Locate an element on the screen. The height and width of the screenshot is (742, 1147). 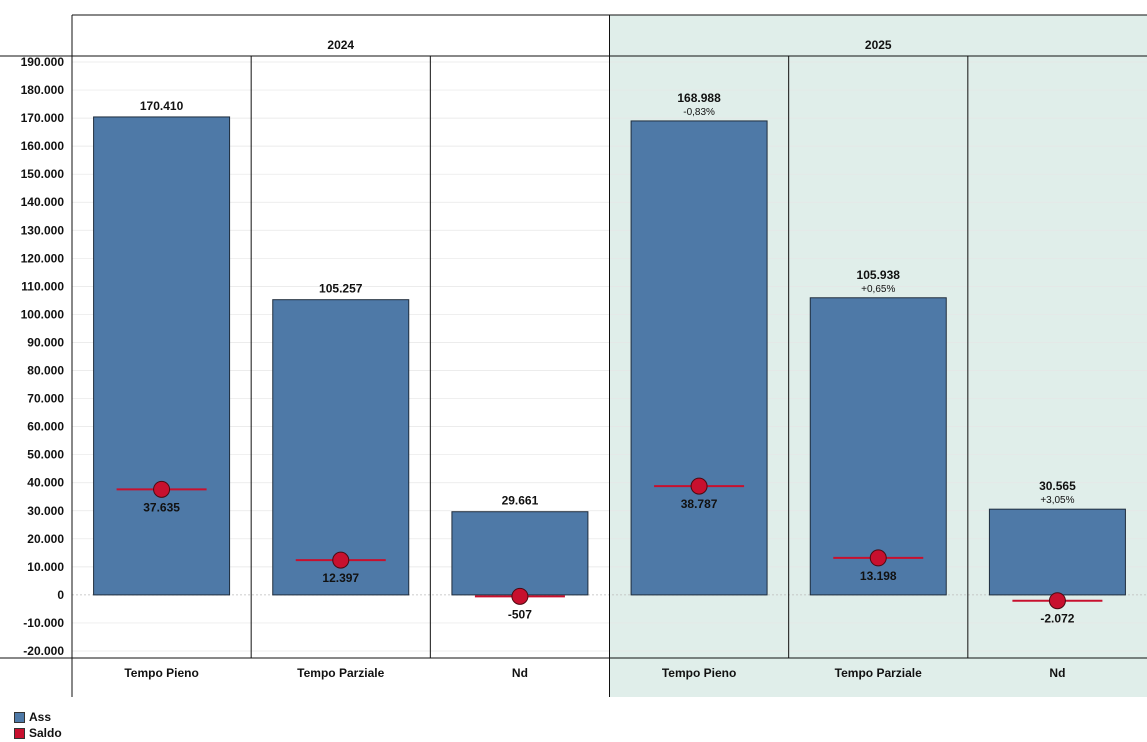
y-tick-label: 130.000 is located at coordinates (43, 230).